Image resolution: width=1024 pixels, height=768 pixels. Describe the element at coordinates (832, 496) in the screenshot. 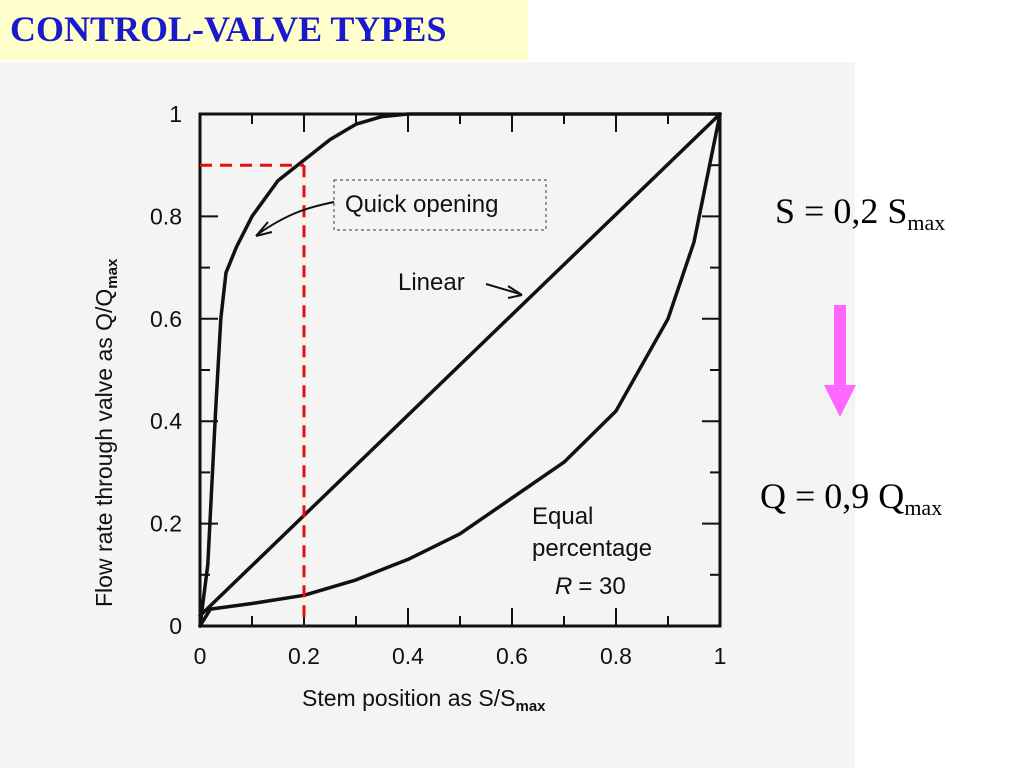

I see `flow-equation-main: Q = 0,9 Q` at that location.